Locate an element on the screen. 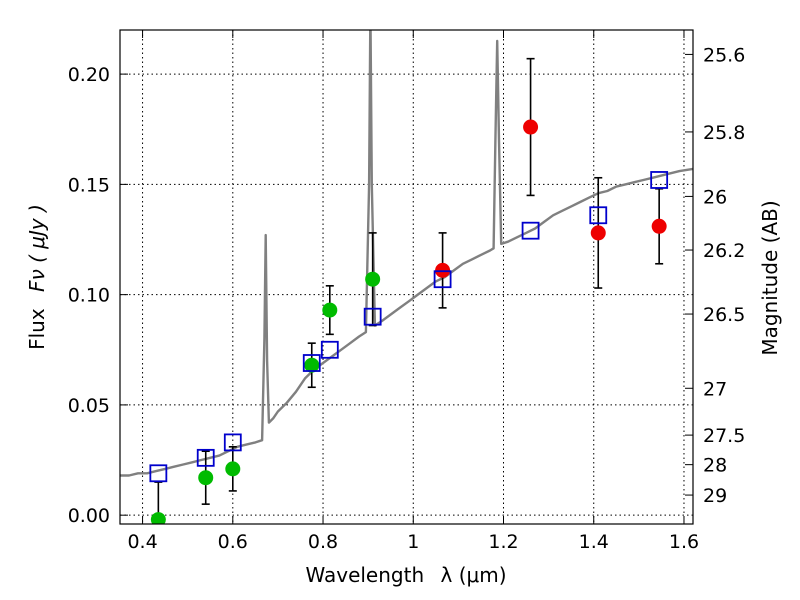 The width and height of the screenshot is (800, 600). x-axis-label: Wavelength λ (μm) is located at coordinates (405, 575).